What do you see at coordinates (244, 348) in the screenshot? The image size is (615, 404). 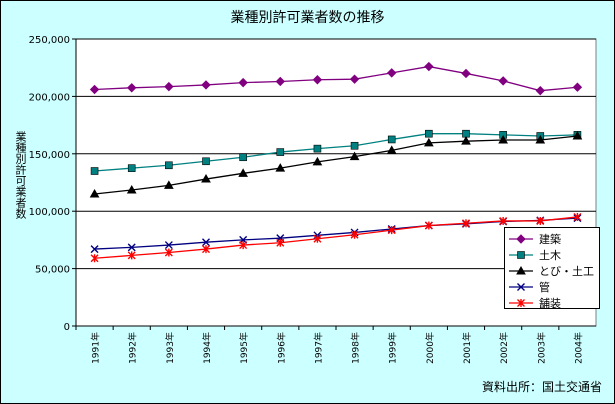 I see `x-tick-label: 1995年` at bounding box center [244, 348].